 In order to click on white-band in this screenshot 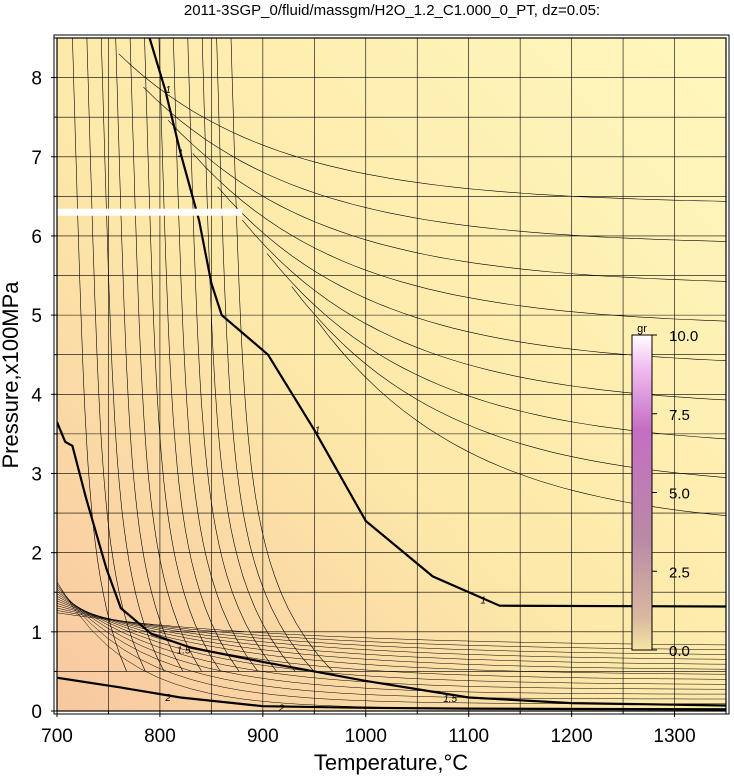, I will do `click(149, 212)`.